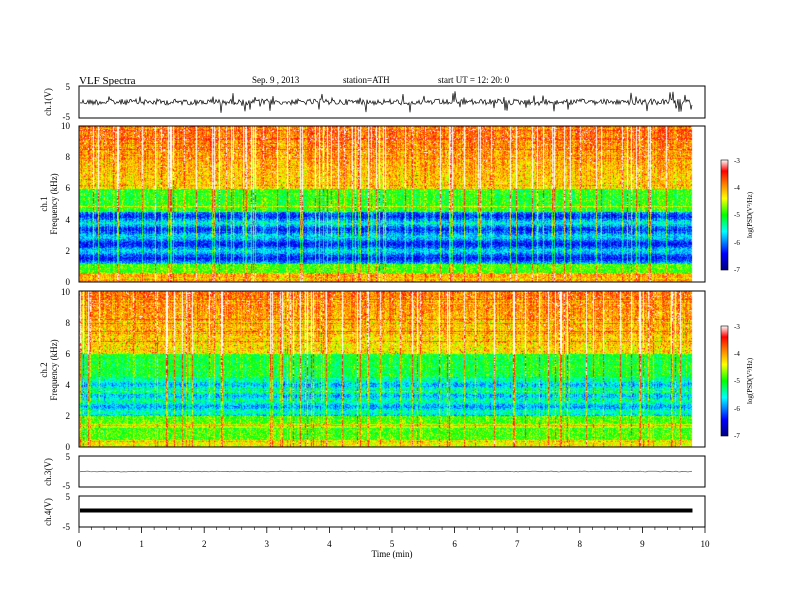 This screenshot has height=612, width=792. Describe the element at coordinates (737, 161) in the screenshot. I see `ch1-colorbar-tick-m3: -3` at that location.